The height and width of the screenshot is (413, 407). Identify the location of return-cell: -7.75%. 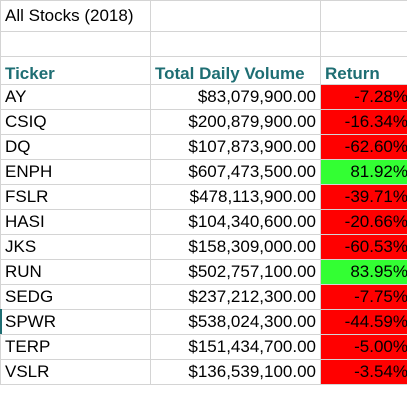
(363, 297).